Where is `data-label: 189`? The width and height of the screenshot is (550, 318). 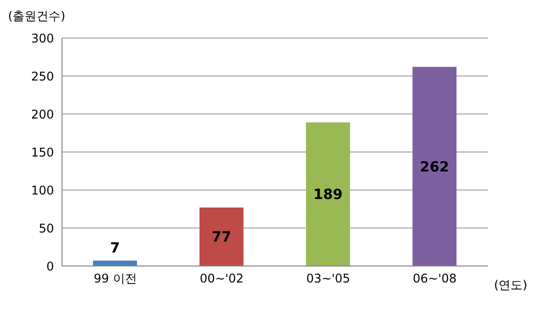 data-label: 189 is located at coordinates (328, 195).